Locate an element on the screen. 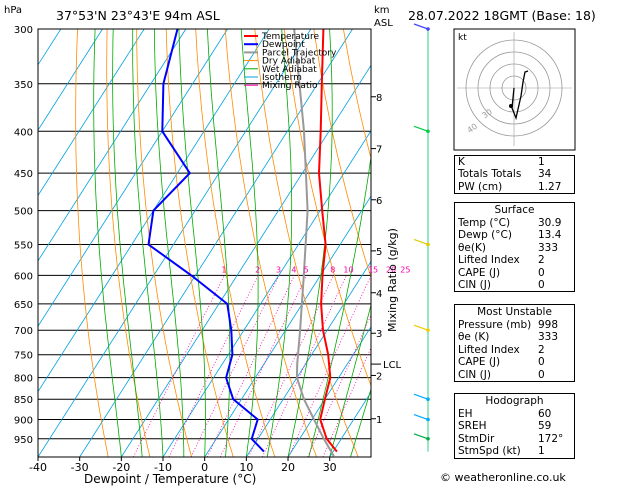 The image size is (629, 486). hodograph-trace is located at coordinates (520, 95).